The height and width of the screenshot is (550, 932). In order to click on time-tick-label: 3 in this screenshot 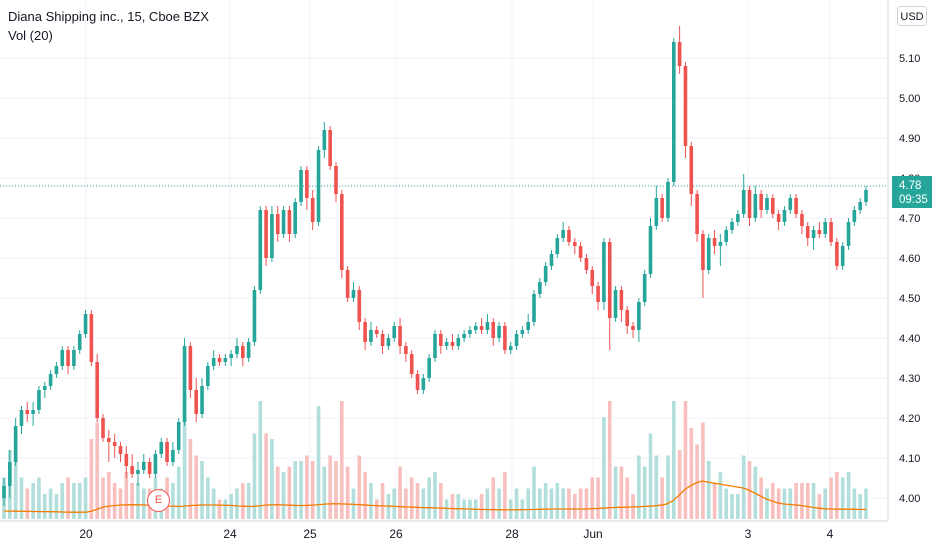, I will do `click(748, 534)`.